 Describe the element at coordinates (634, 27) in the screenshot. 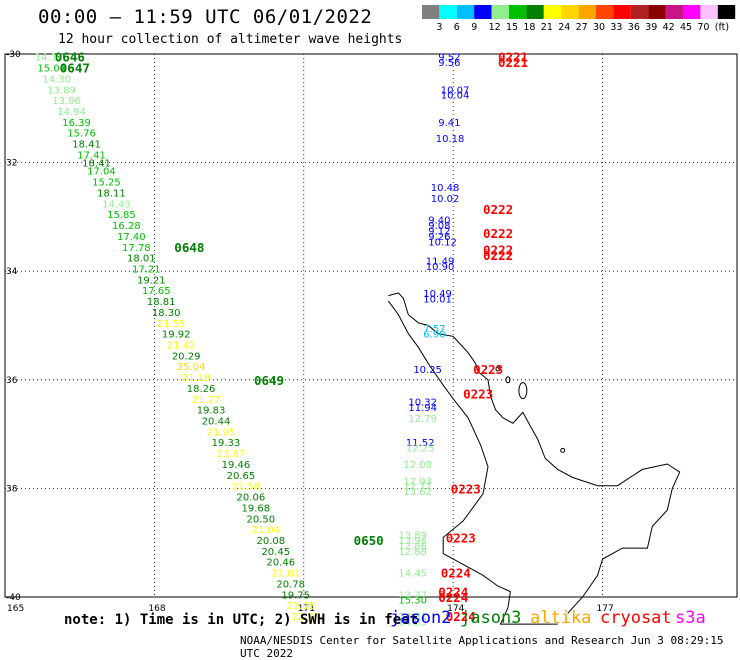

I see `colorbar-label: 36` at that location.